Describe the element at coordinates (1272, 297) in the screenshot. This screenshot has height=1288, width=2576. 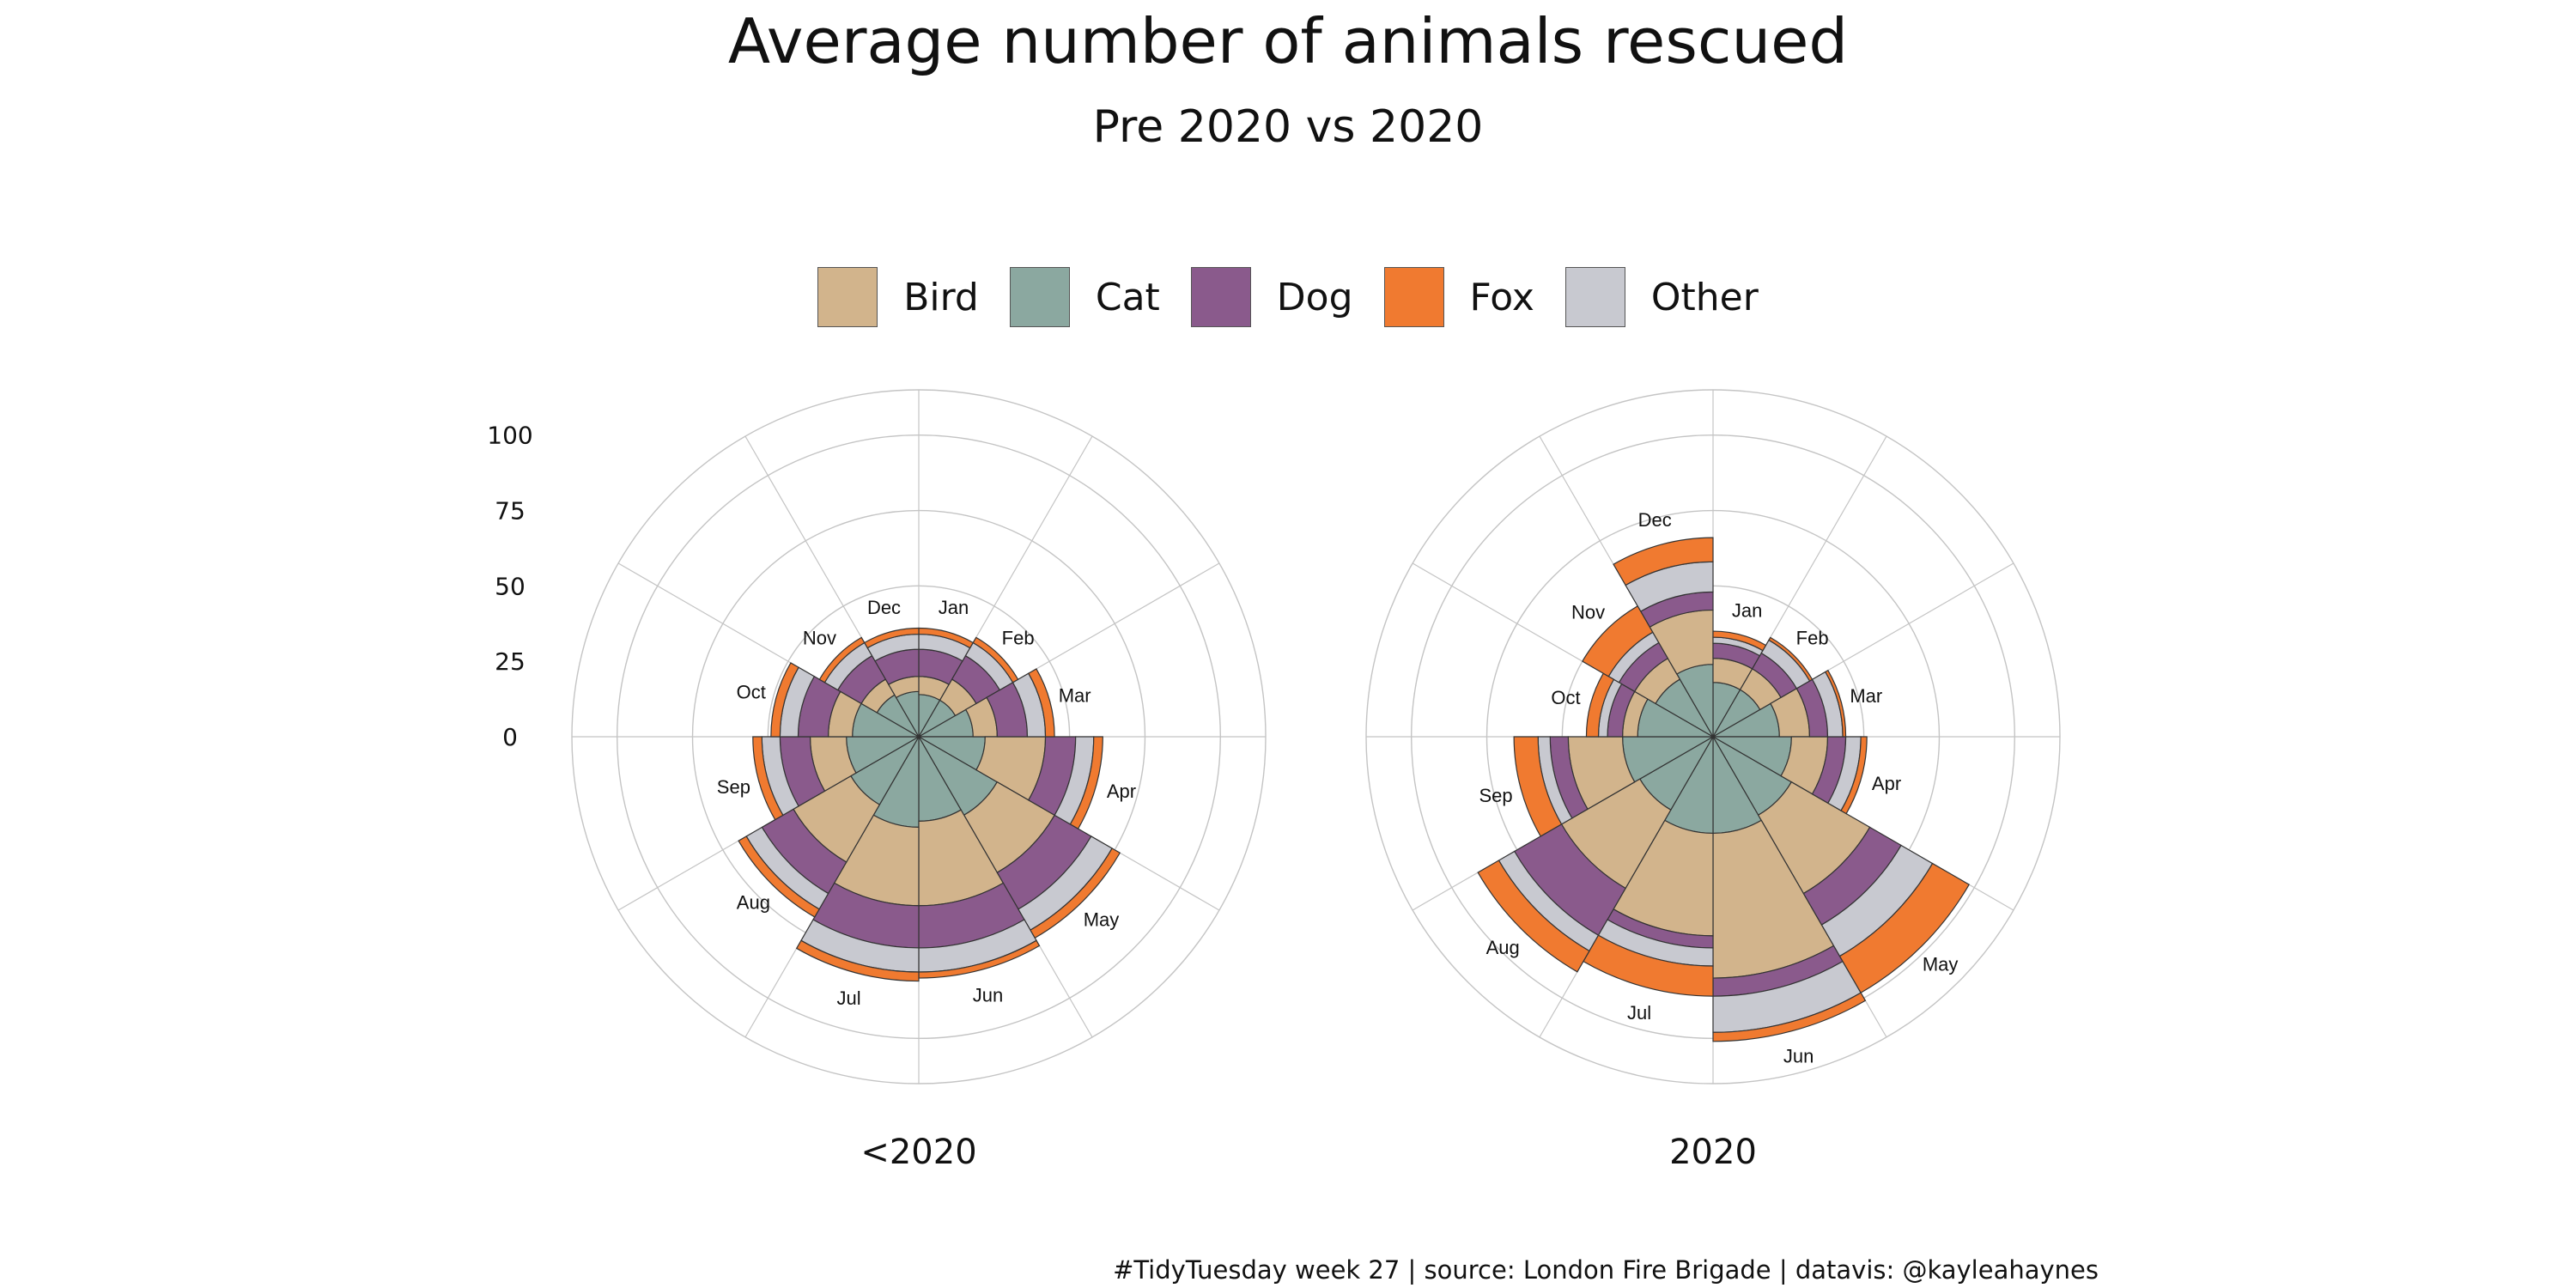
I see `legend-item-dog: Dog` at that location.